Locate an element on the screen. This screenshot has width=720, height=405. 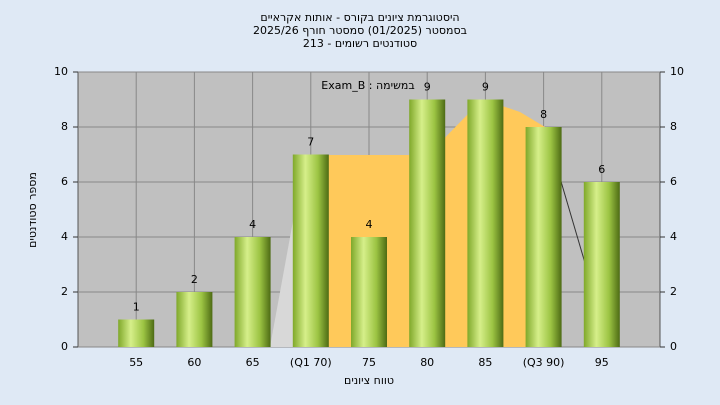
x-axis-label: טווח ציונים is located at coordinates (369, 380).